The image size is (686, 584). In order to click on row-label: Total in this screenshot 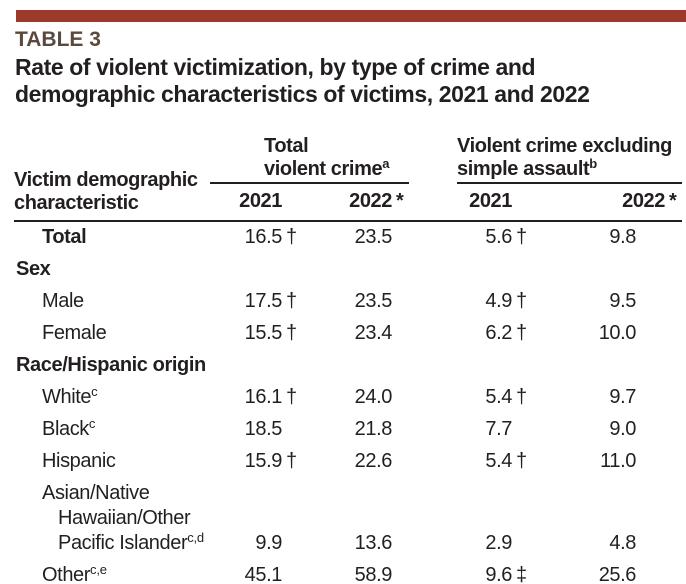, I will do `click(64, 237)`.